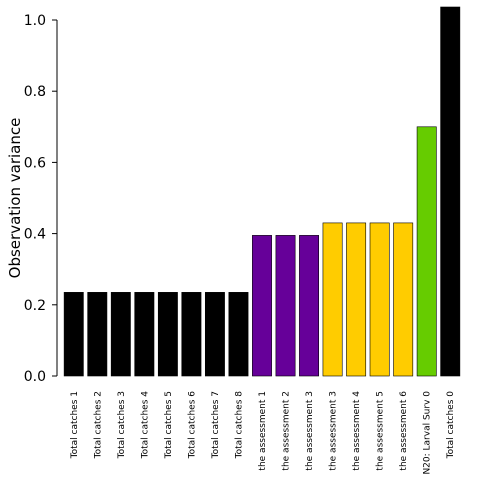  What do you see at coordinates (357, 431) in the screenshot?
I see `x-tick-label-13: the assessment 4` at bounding box center [357, 431].